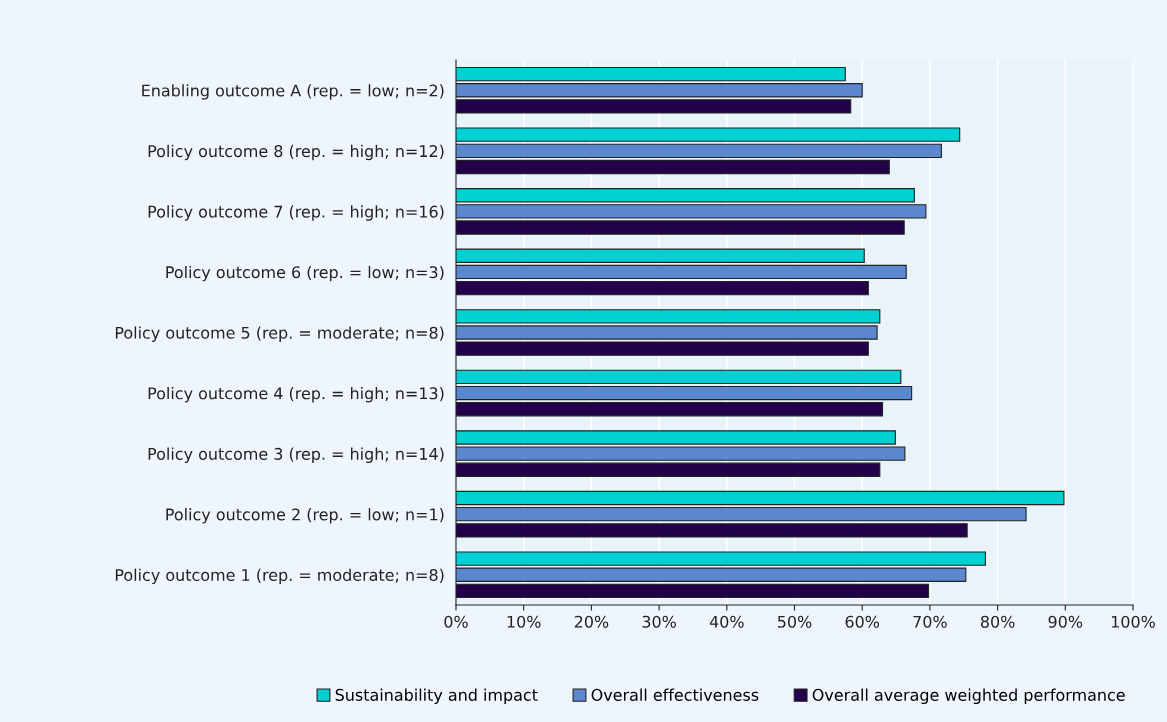  Describe the element at coordinates (296, 152) in the screenshot. I see `y-tick-label: Policy outcome 8 (rep. = high; n=12)` at that location.